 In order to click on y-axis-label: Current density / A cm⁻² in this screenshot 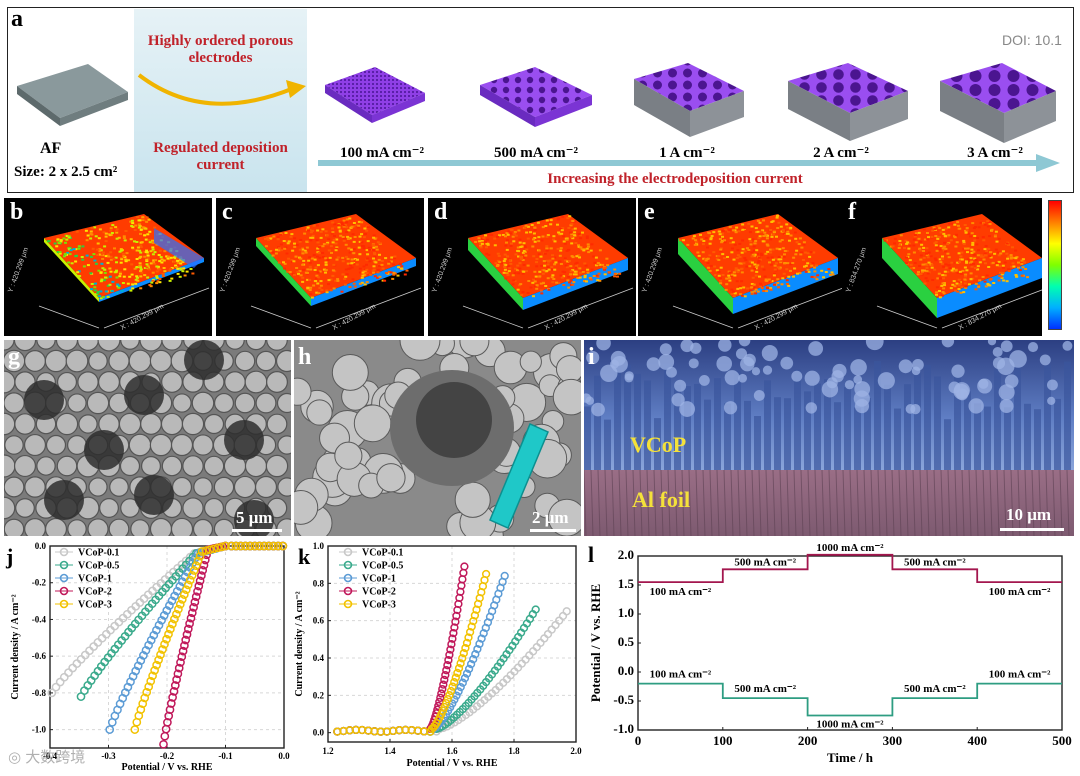, I will do `click(15, 646)`.